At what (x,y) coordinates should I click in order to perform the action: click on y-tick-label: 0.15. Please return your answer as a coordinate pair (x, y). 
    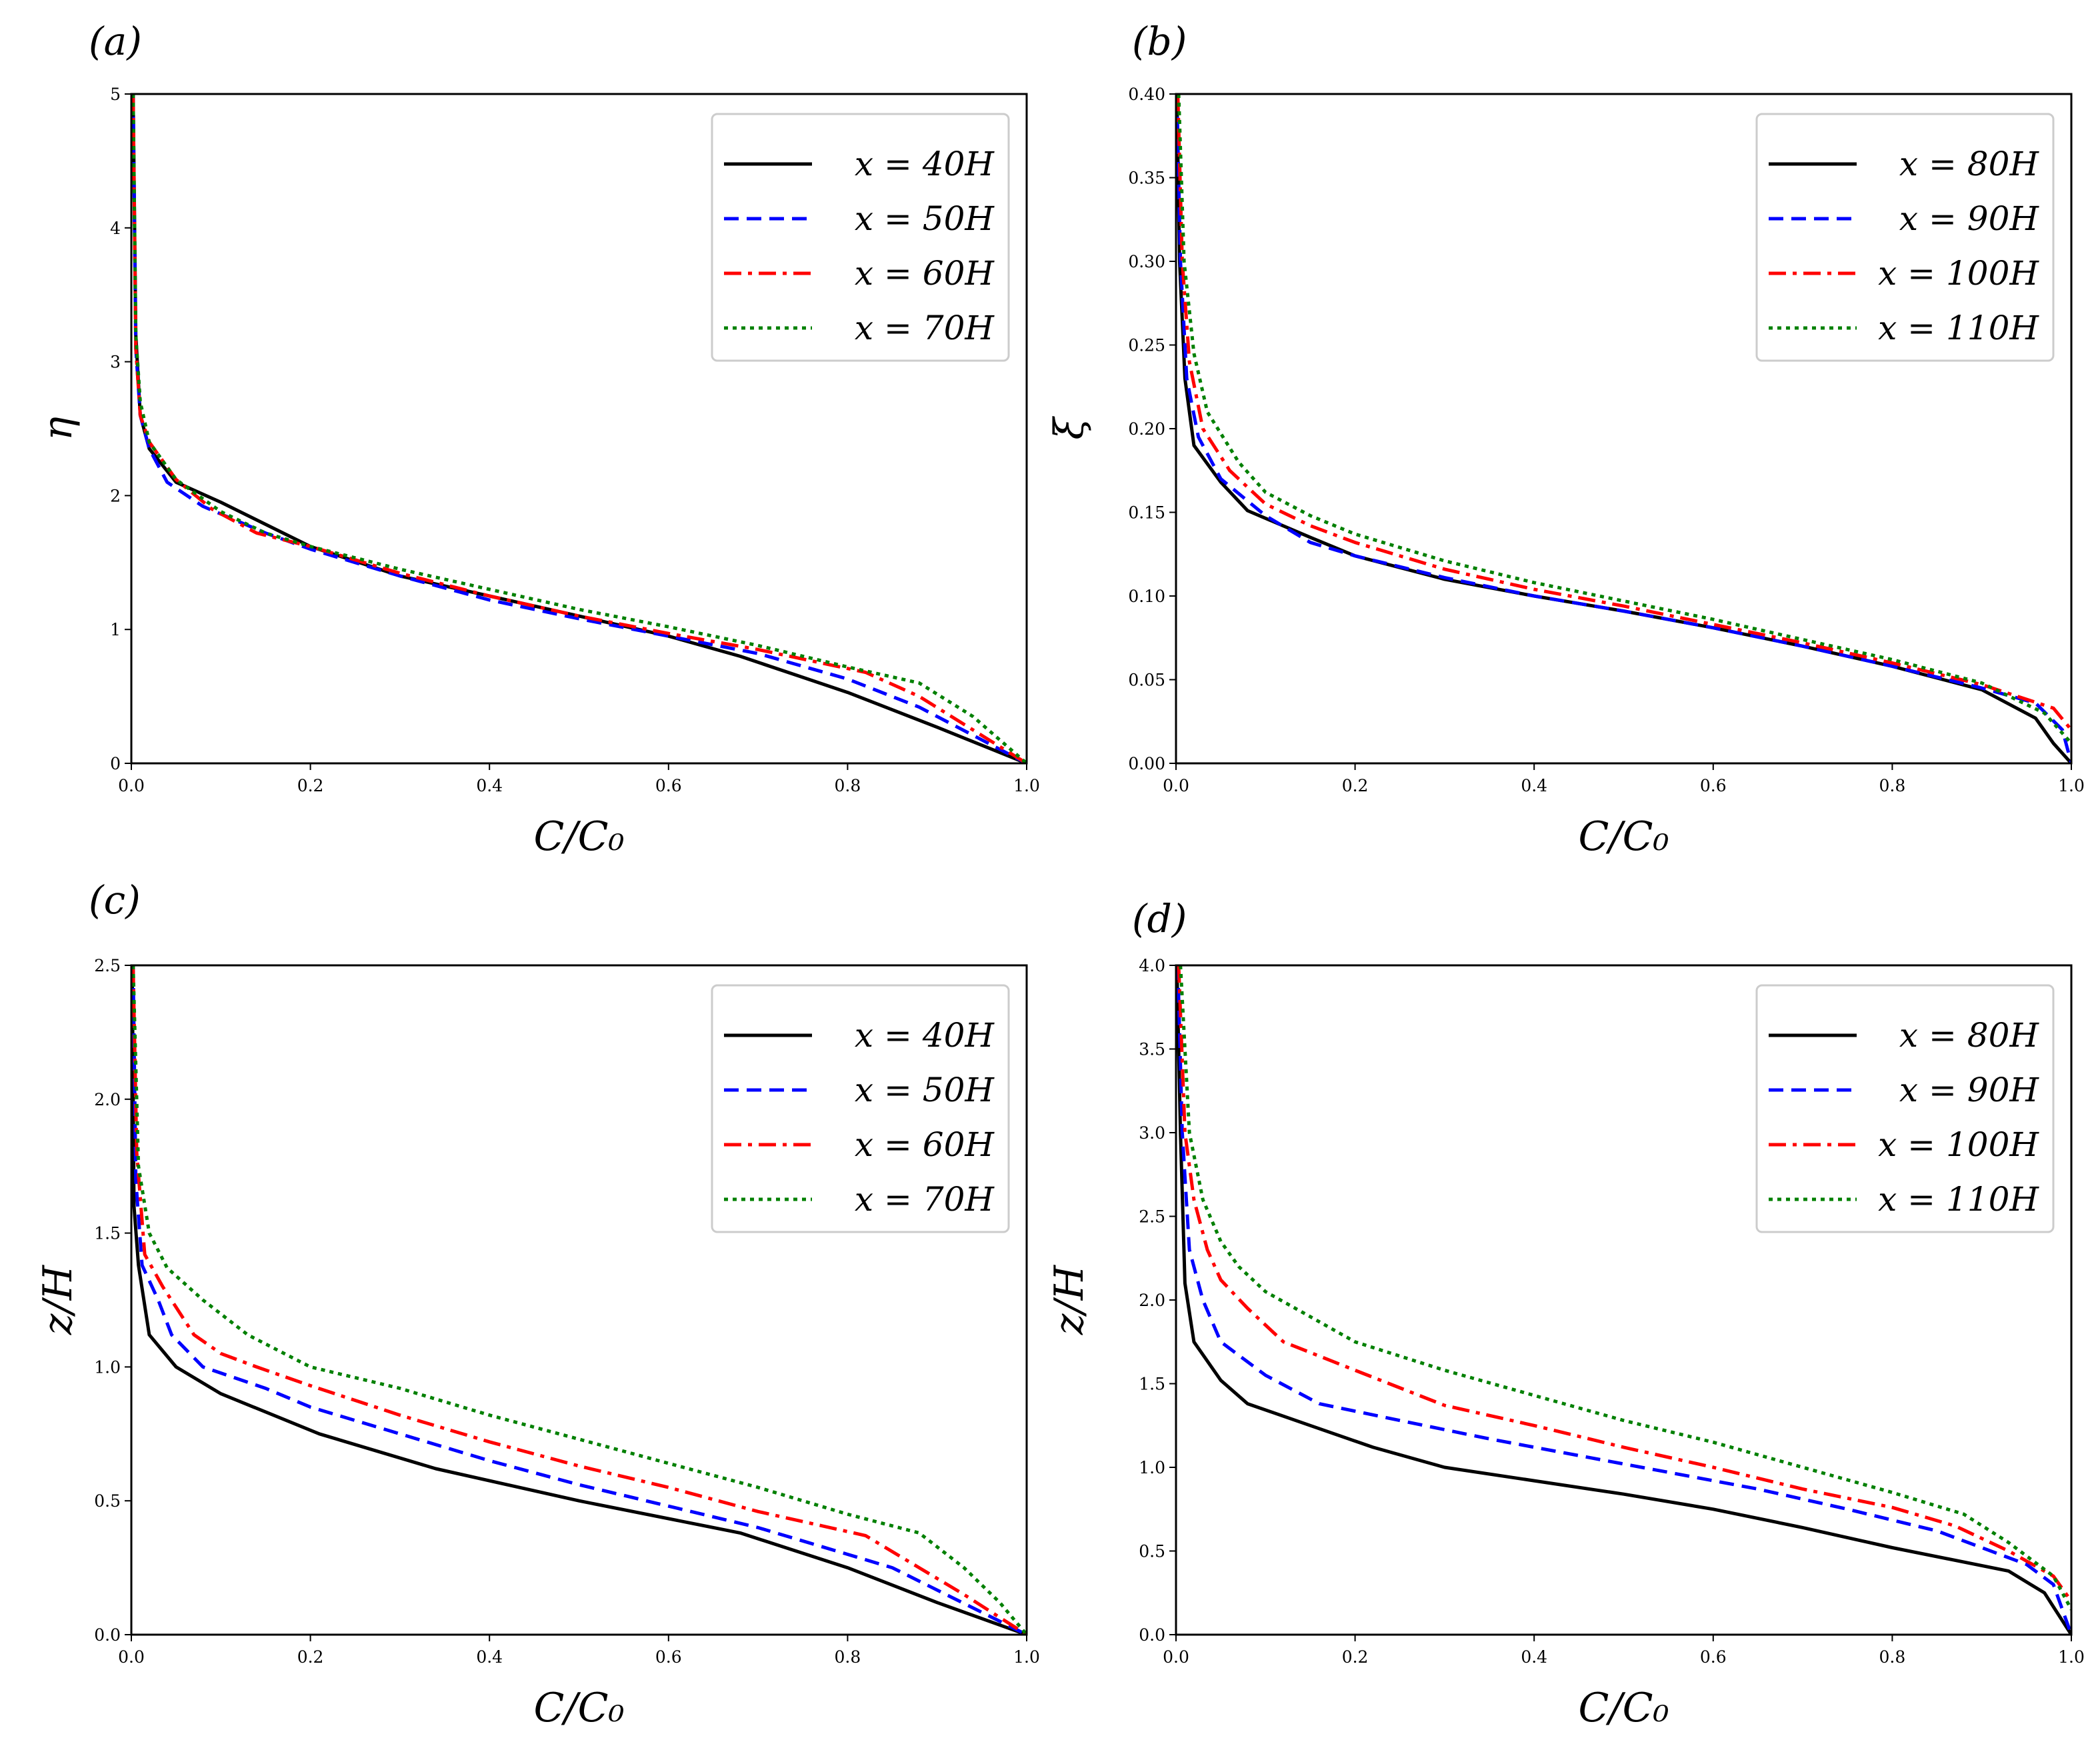
    Looking at the image, I should click on (1146, 513).